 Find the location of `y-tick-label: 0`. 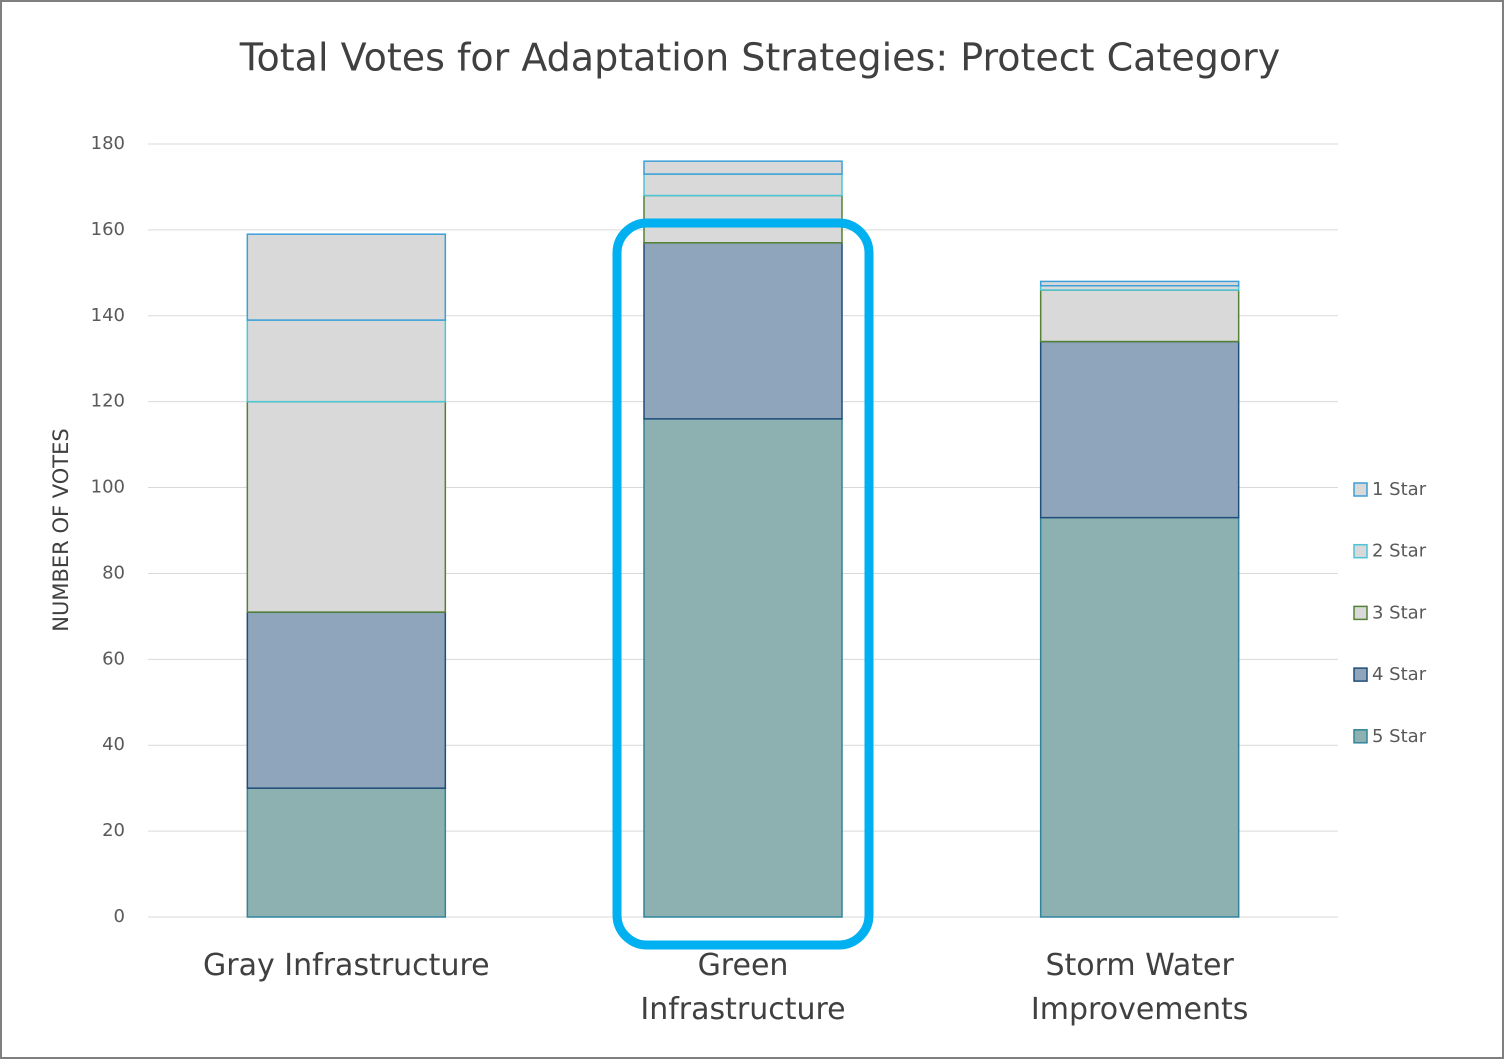

y-tick-label: 0 is located at coordinates (119, 916).